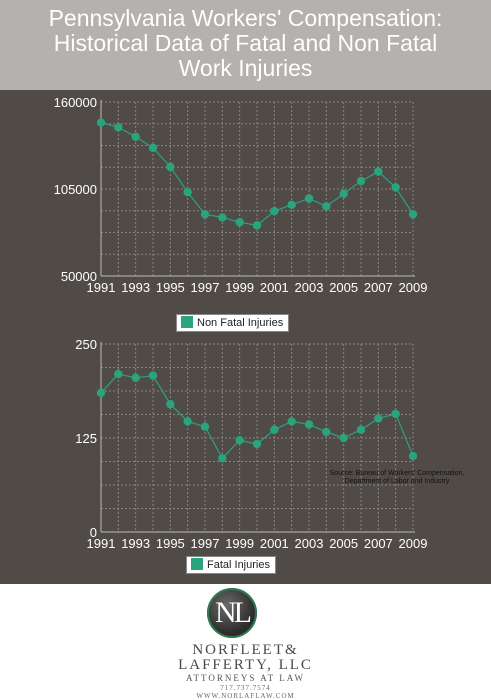 The height and width of the screenshot is (700, 491). Describe the element at coordinates (245, 678) in the screenshot. I see `firm-tagline: ATTORNEYS AT LAW` at that location.